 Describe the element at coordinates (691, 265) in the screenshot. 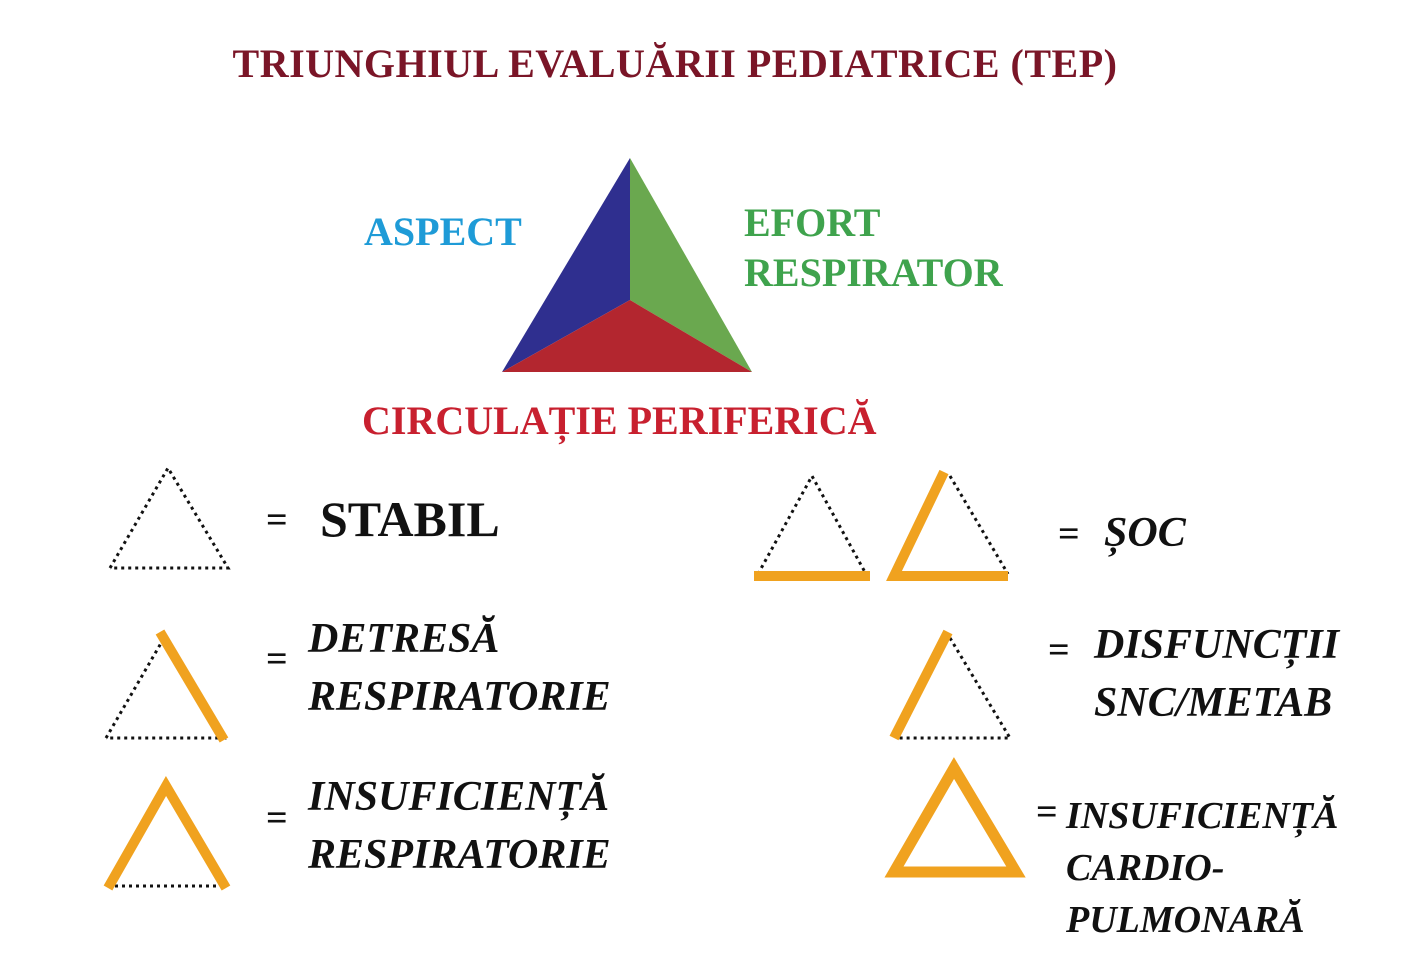

I see `efort-face` at that location.